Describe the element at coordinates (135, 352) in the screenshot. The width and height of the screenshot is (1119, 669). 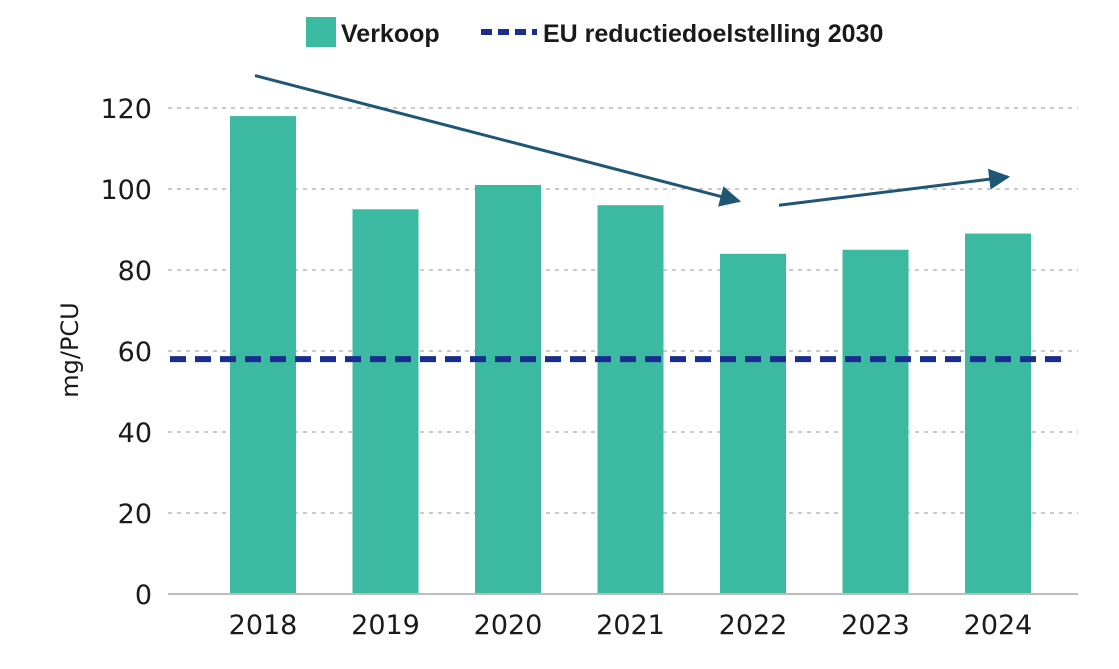
I see `y-tick-label: 60` at that location.